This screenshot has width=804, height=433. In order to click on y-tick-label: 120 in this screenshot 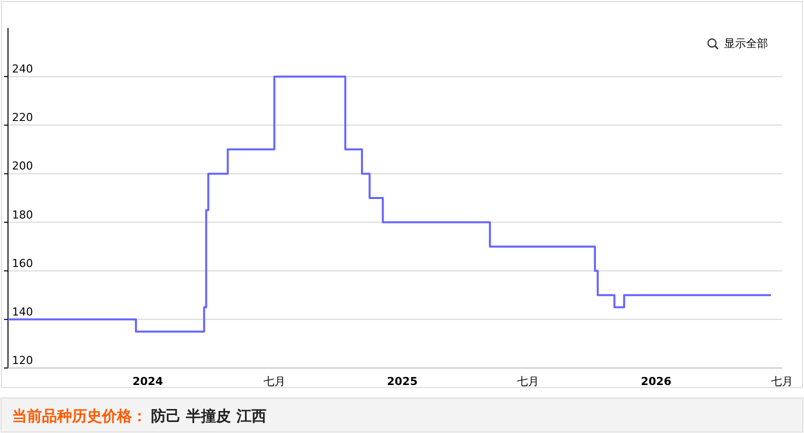, I will do `click(22, 360)`.